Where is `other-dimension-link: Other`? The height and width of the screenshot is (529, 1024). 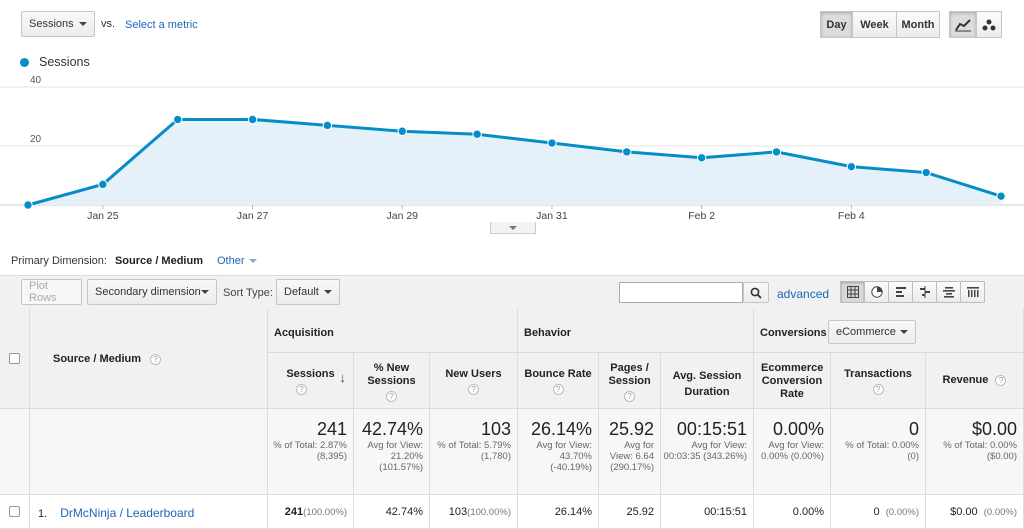
other-dimension-link: Other is located at coordinates (237, 261).